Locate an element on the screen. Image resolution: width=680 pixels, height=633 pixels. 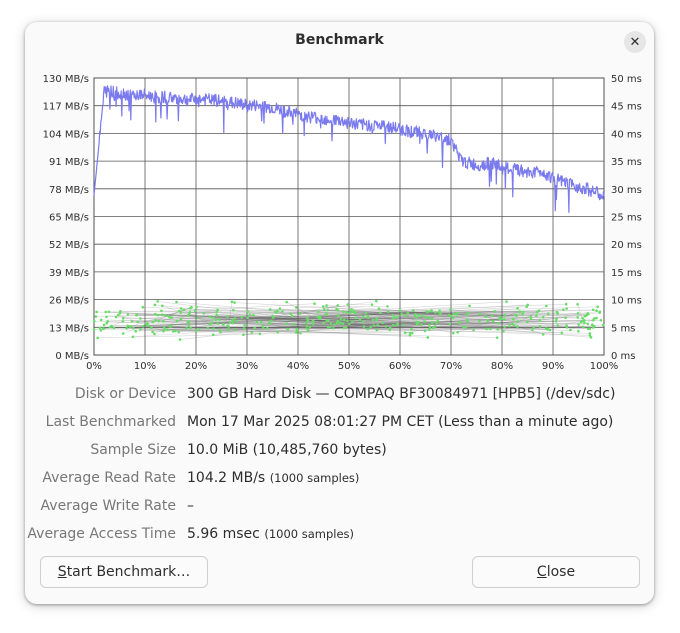
y-left-tick-label: 91 MB/s is located at coordinates (69, 162).